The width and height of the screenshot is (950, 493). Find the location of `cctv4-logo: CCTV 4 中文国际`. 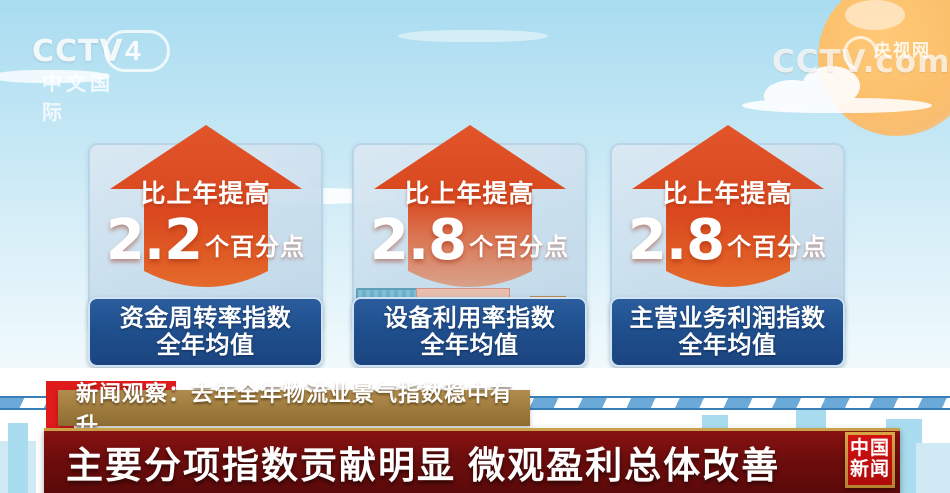

cctv4-logo: CCTV 4 中文国际 is located at coordinates (101, 77).